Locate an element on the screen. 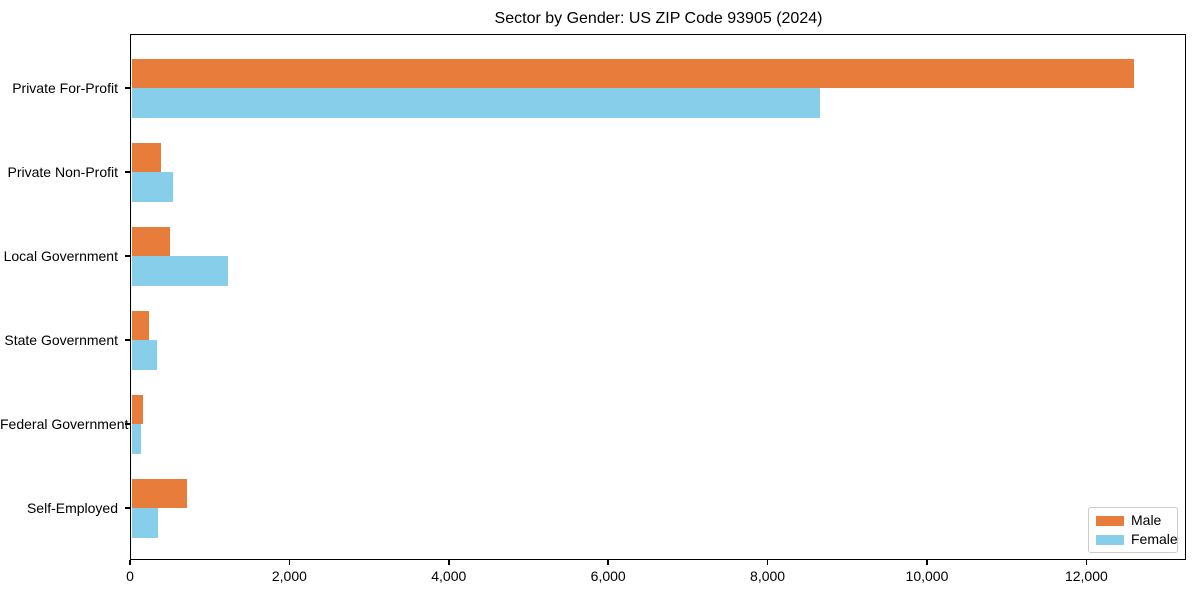 The height and width of the screenshot is (600, 1200). legend-swatch-female is located at coordinates (1110, 539).